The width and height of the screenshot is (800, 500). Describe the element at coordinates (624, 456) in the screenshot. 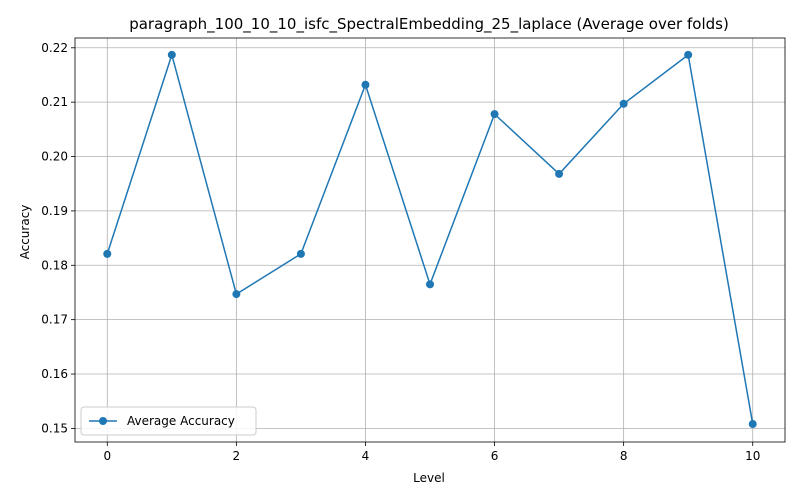

I see `x-tick-label: 8` at that location.